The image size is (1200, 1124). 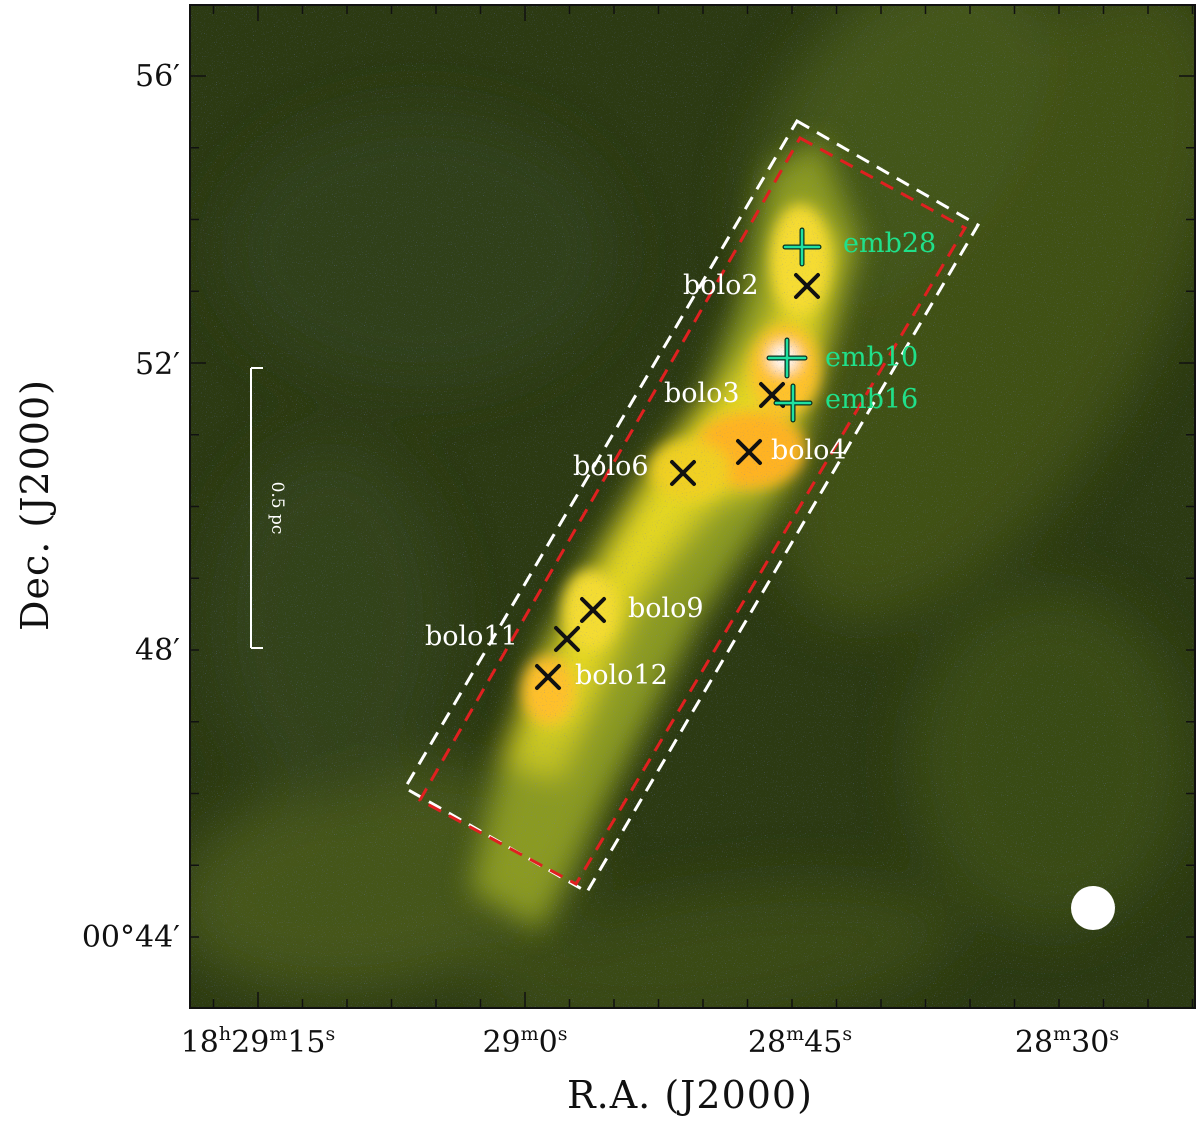 I want to click on emb16-marker, so click(x=793, y=403).